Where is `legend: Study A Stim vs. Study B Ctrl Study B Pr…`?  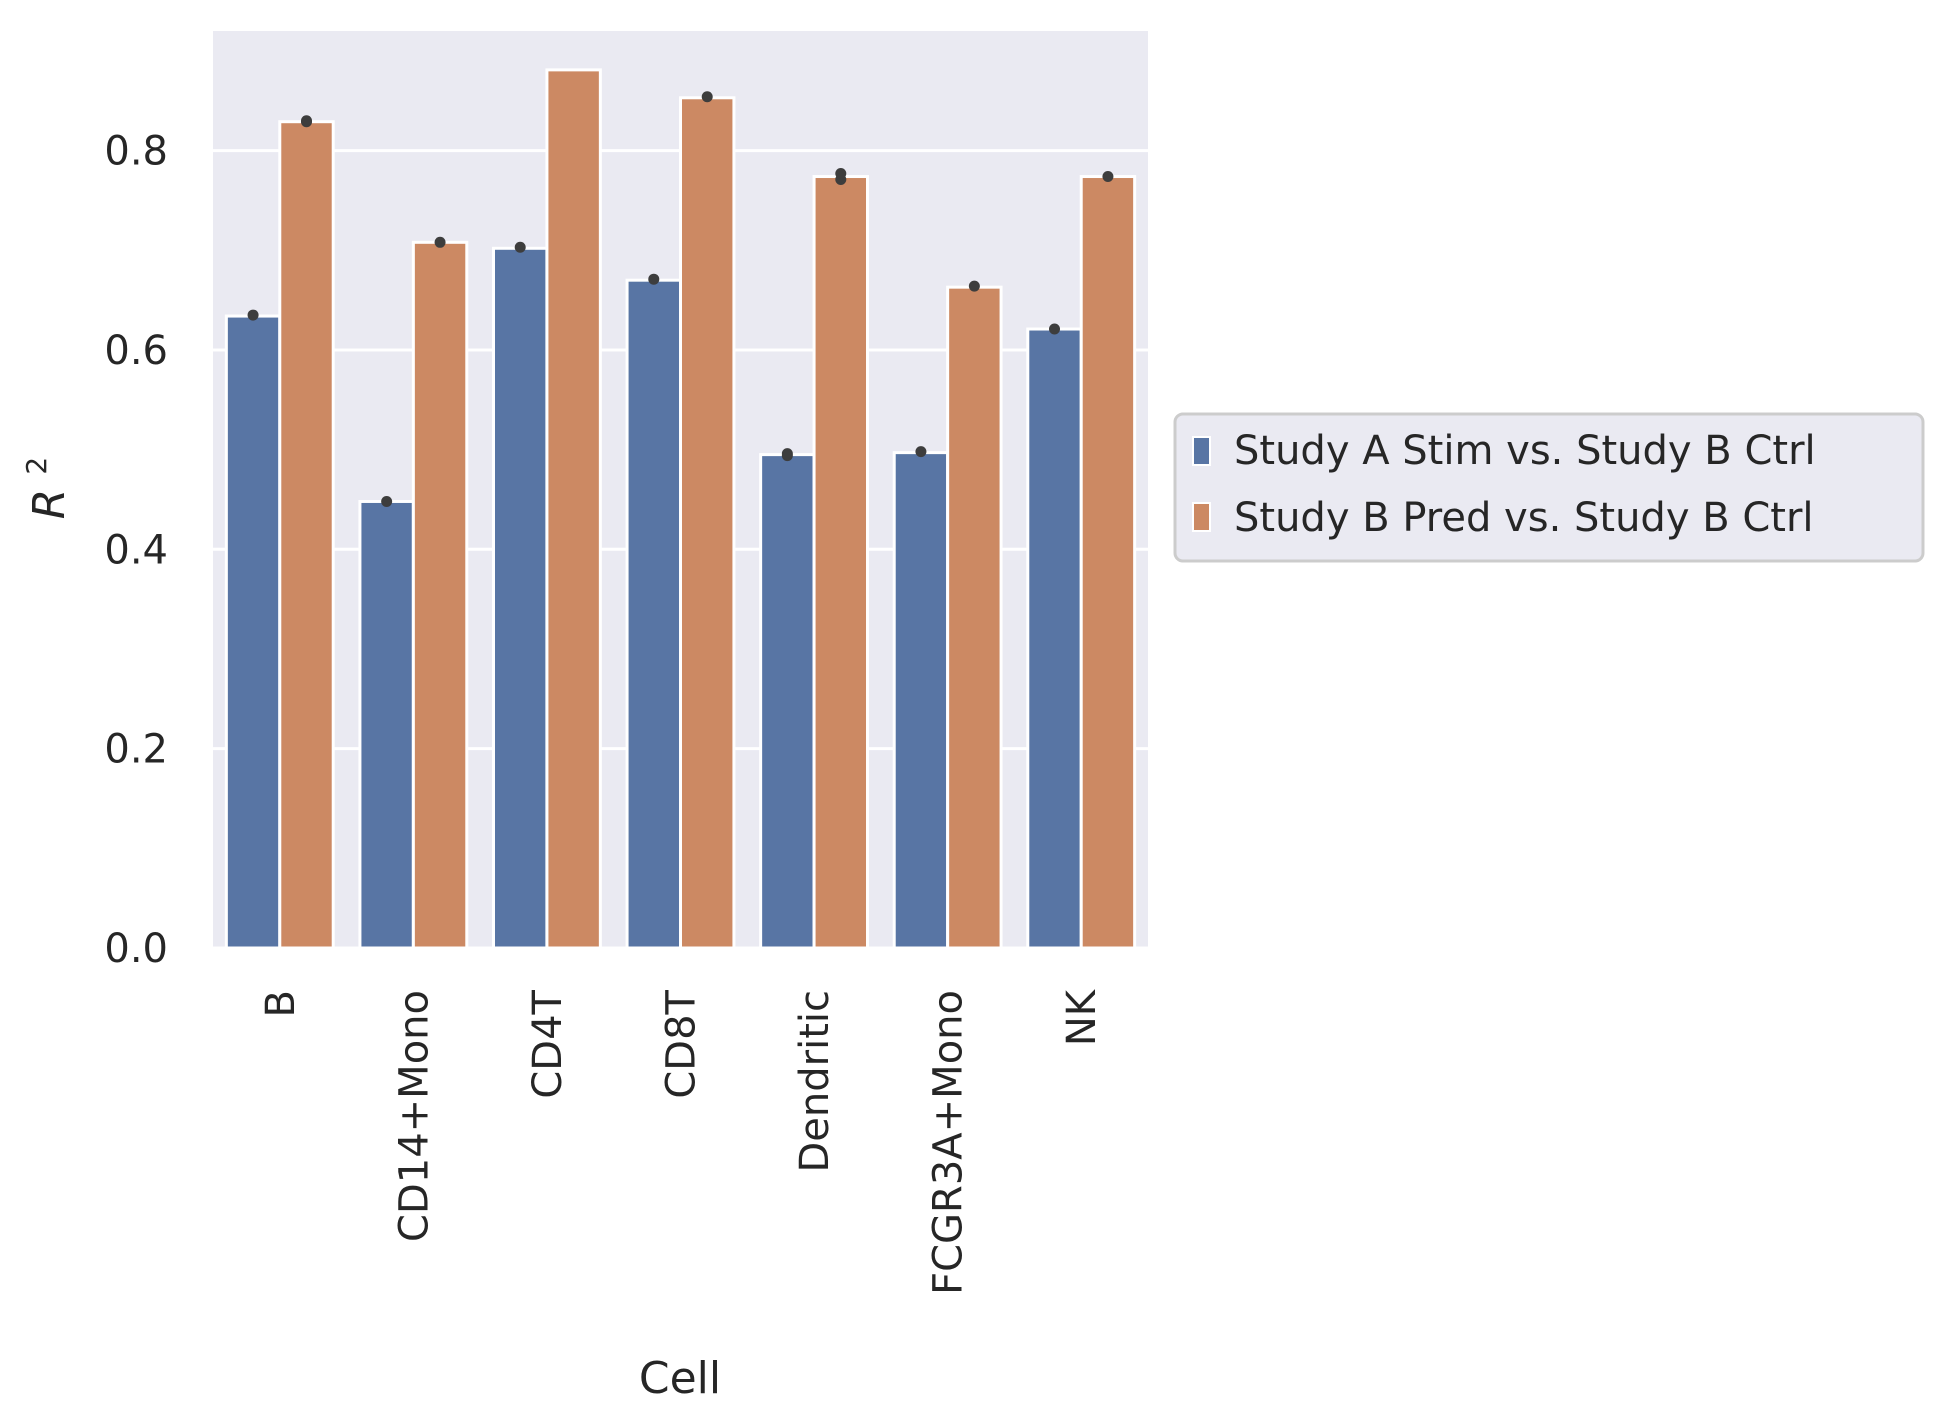
legend: Study A Stim vs. Study B Ctrl Study B Pr… is located at coordinates (1549, 487).